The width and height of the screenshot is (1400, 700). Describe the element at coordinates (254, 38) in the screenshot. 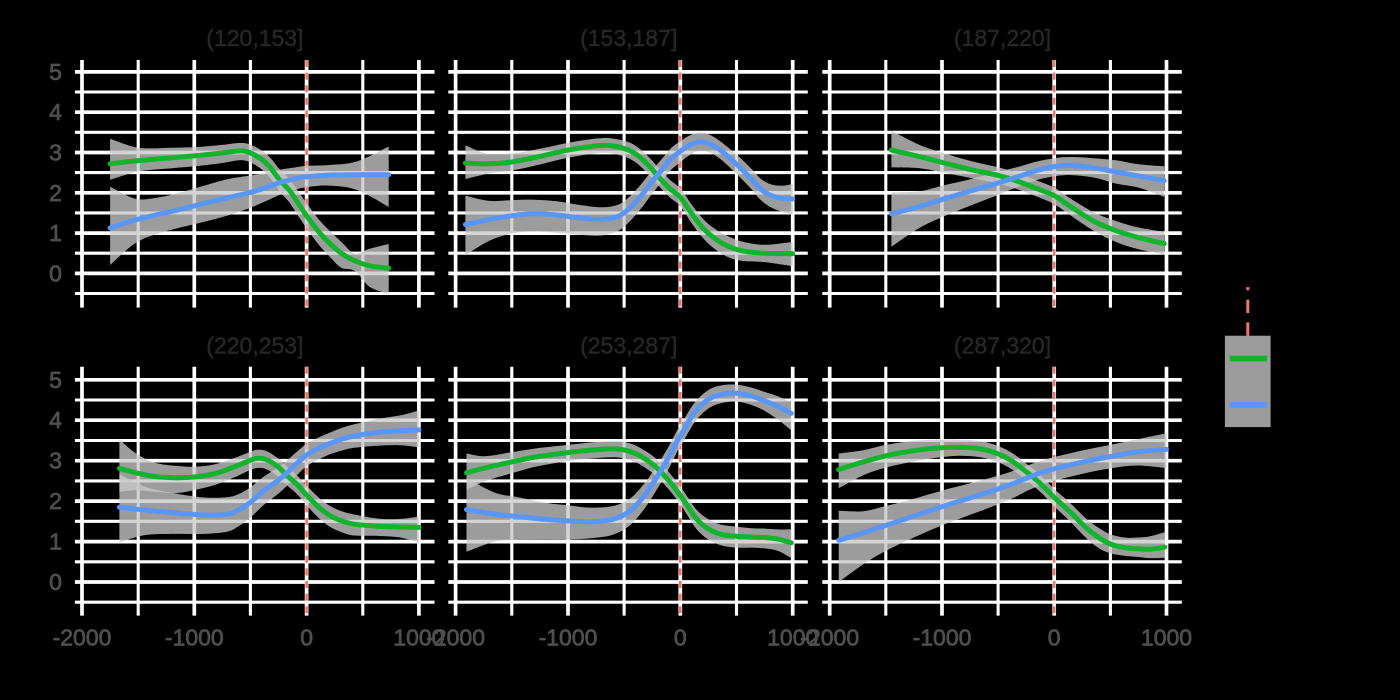

I see `svg-text: (120,153]` at that location.